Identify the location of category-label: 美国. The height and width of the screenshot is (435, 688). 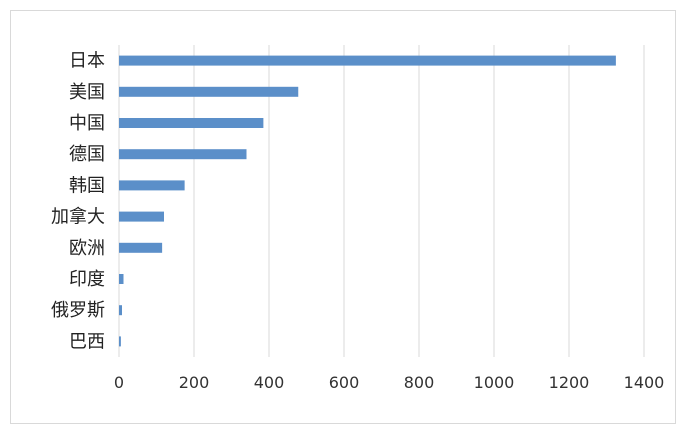
(87, 92).